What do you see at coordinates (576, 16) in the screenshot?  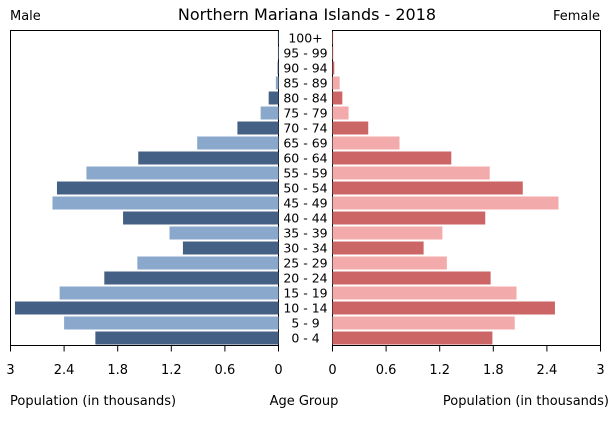 I see `female-side-label: Female` at bounding box center [576, 16].